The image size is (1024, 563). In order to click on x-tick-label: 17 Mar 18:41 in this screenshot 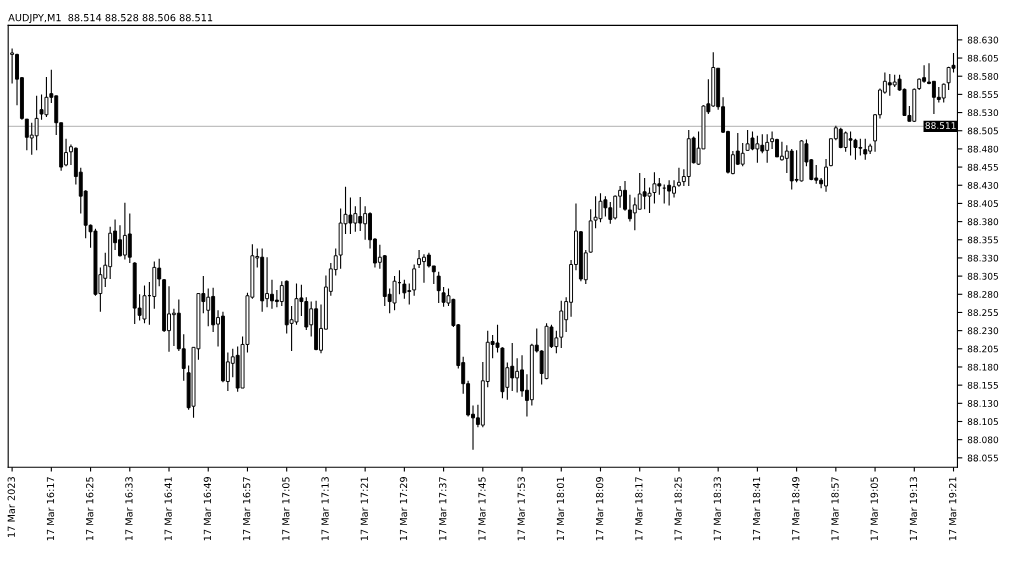, I will do `click(756, 509)`.